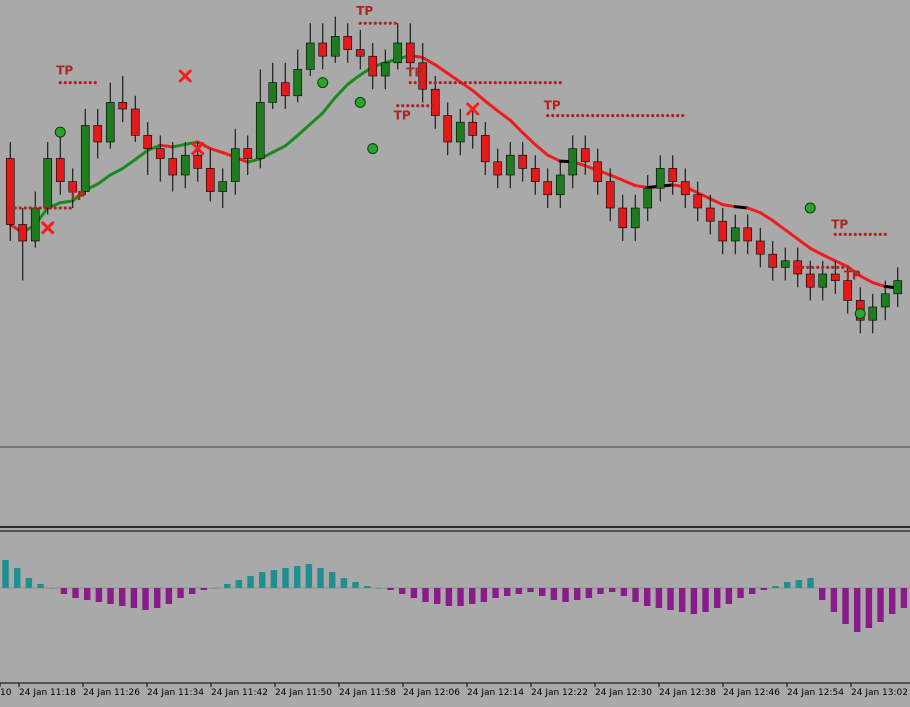  Describe the element at coordinates (623, 693) in the screenshot. I see `x-tick-label: 24 Jan 12:30` at that location.